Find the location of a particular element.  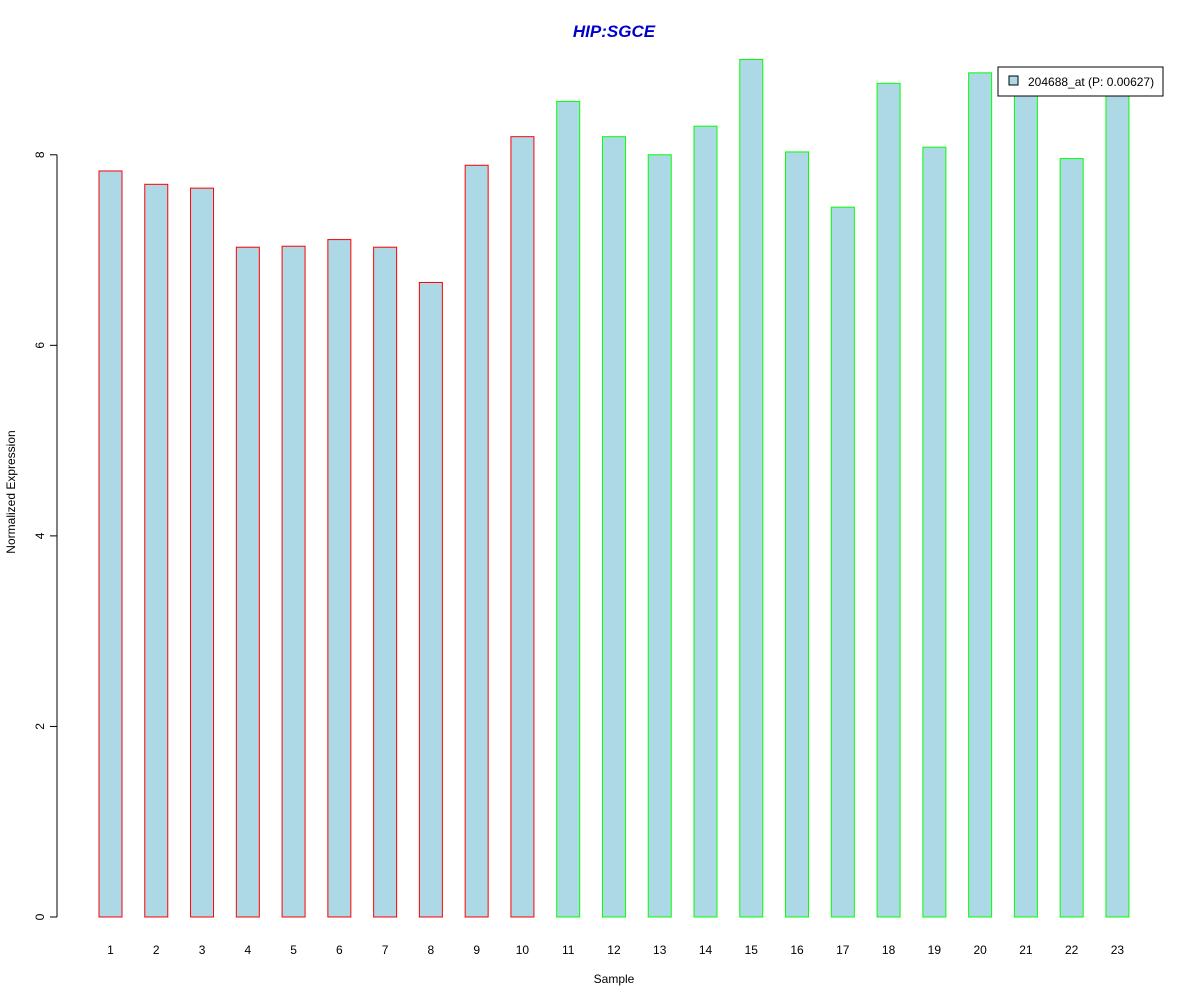

x-tick-label: 3 is located at coordinates (202, 950).